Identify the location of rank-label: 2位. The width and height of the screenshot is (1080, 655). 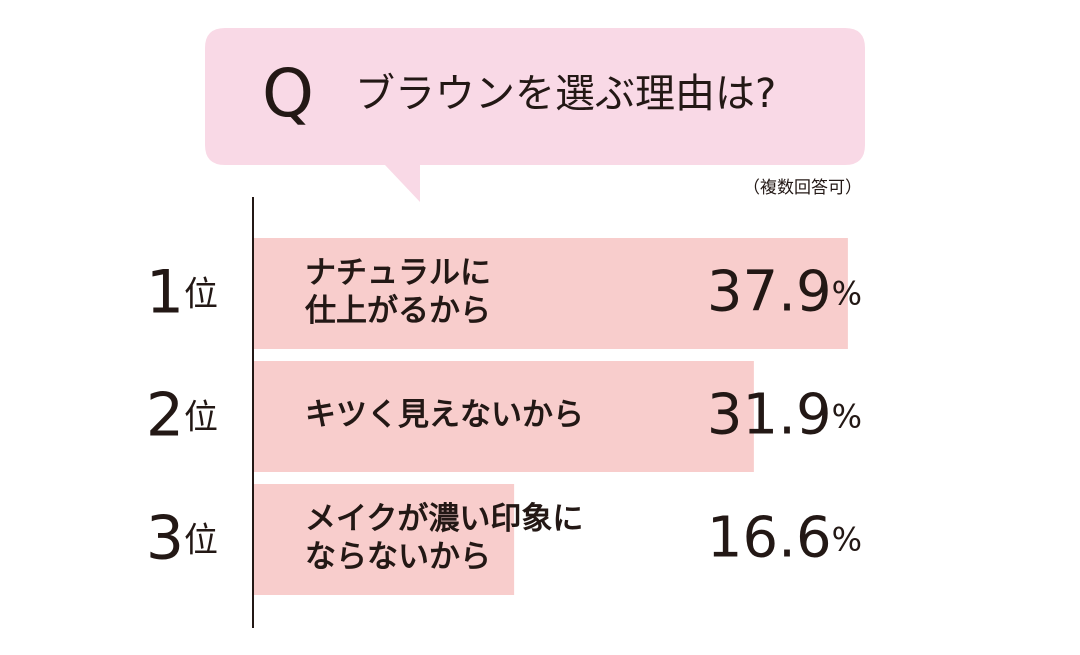
(182, 415).